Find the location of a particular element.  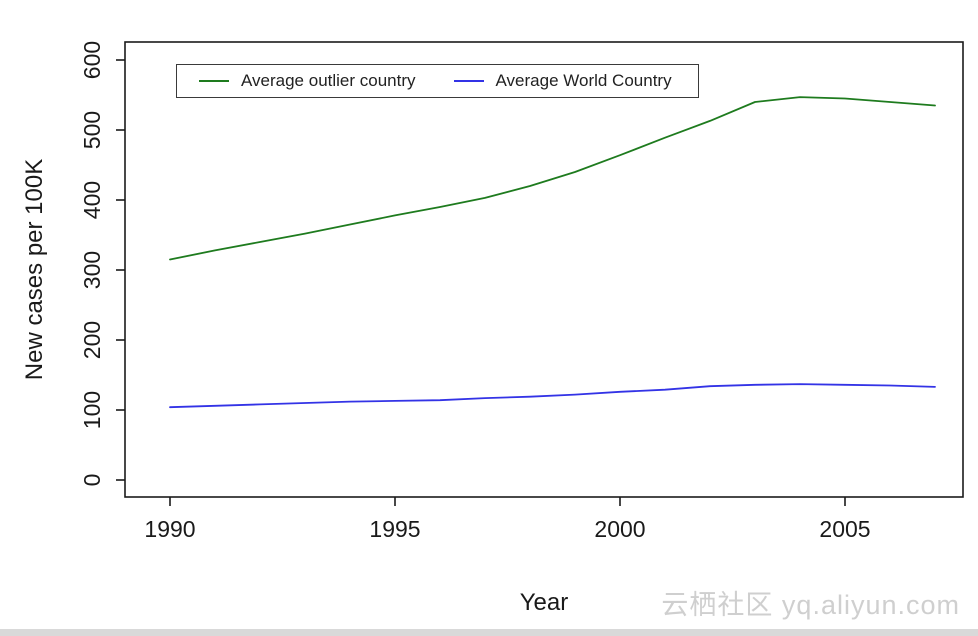

legend-label-world: Average World Country is located at coordinates (583, 80).